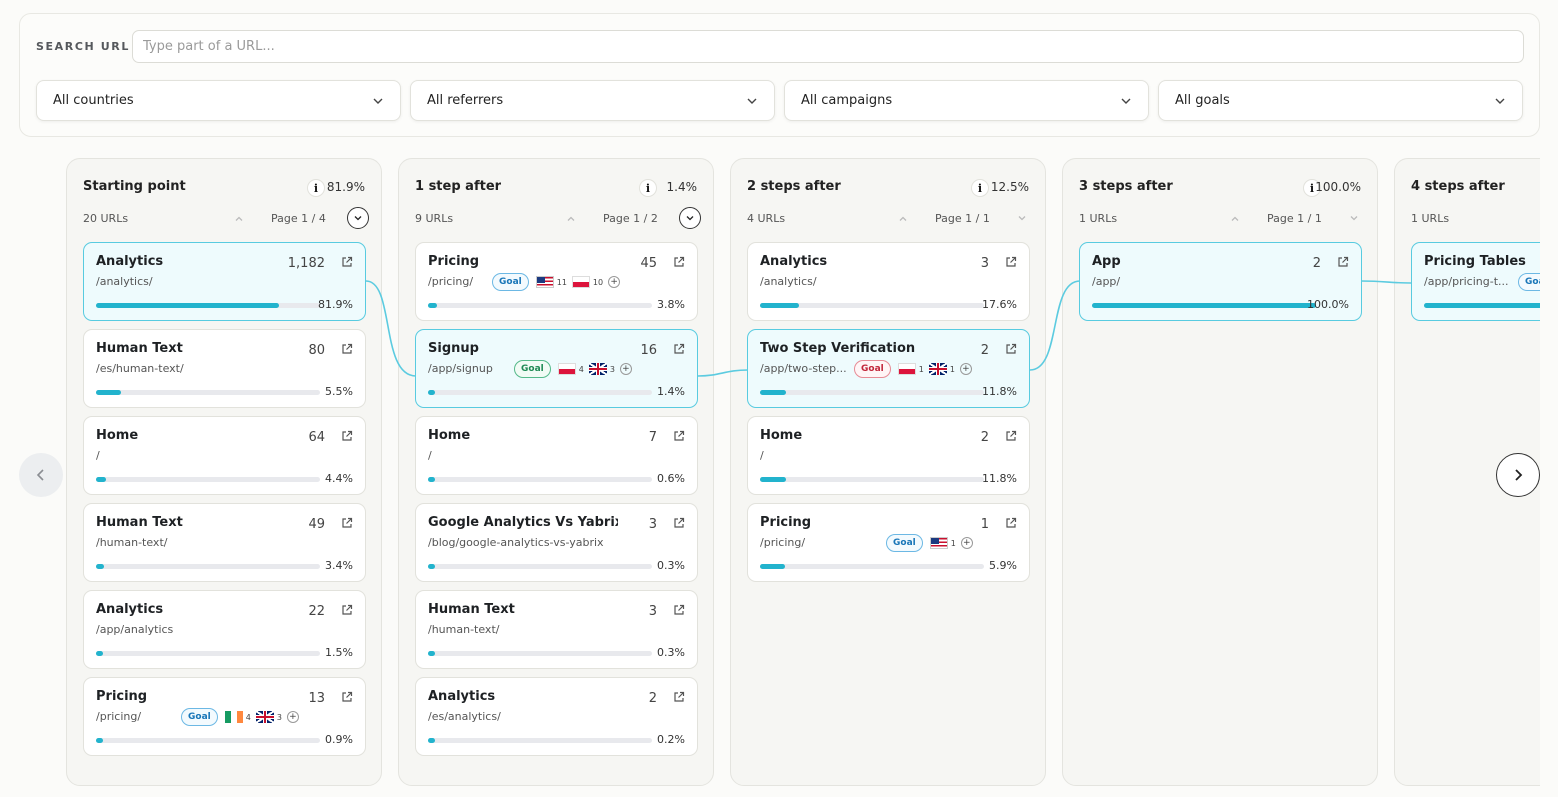 The image size is (1558, 797). I want to click on visit-count: 1,182, so click(306, 263).